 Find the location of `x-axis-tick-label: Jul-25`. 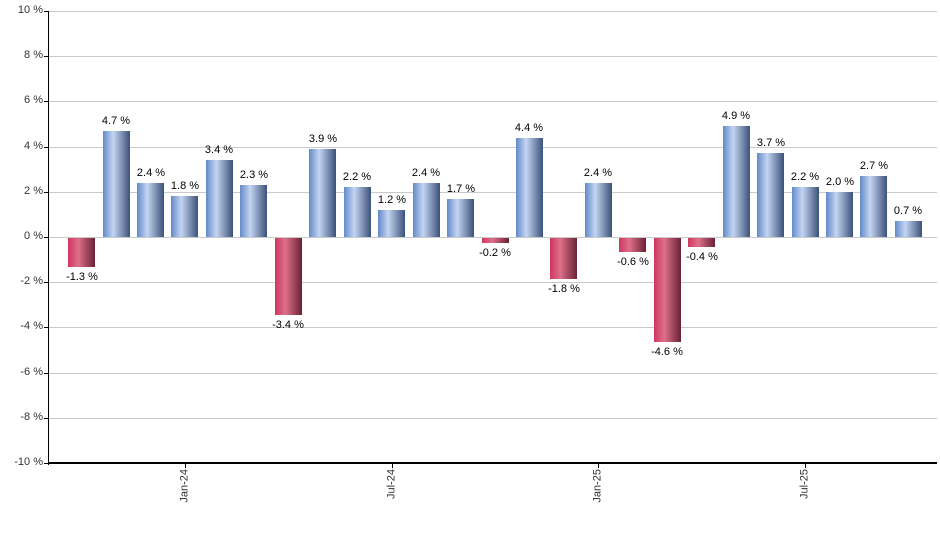

x-axis-tick-label: Jul-25 is located at coordinates (804, 484).